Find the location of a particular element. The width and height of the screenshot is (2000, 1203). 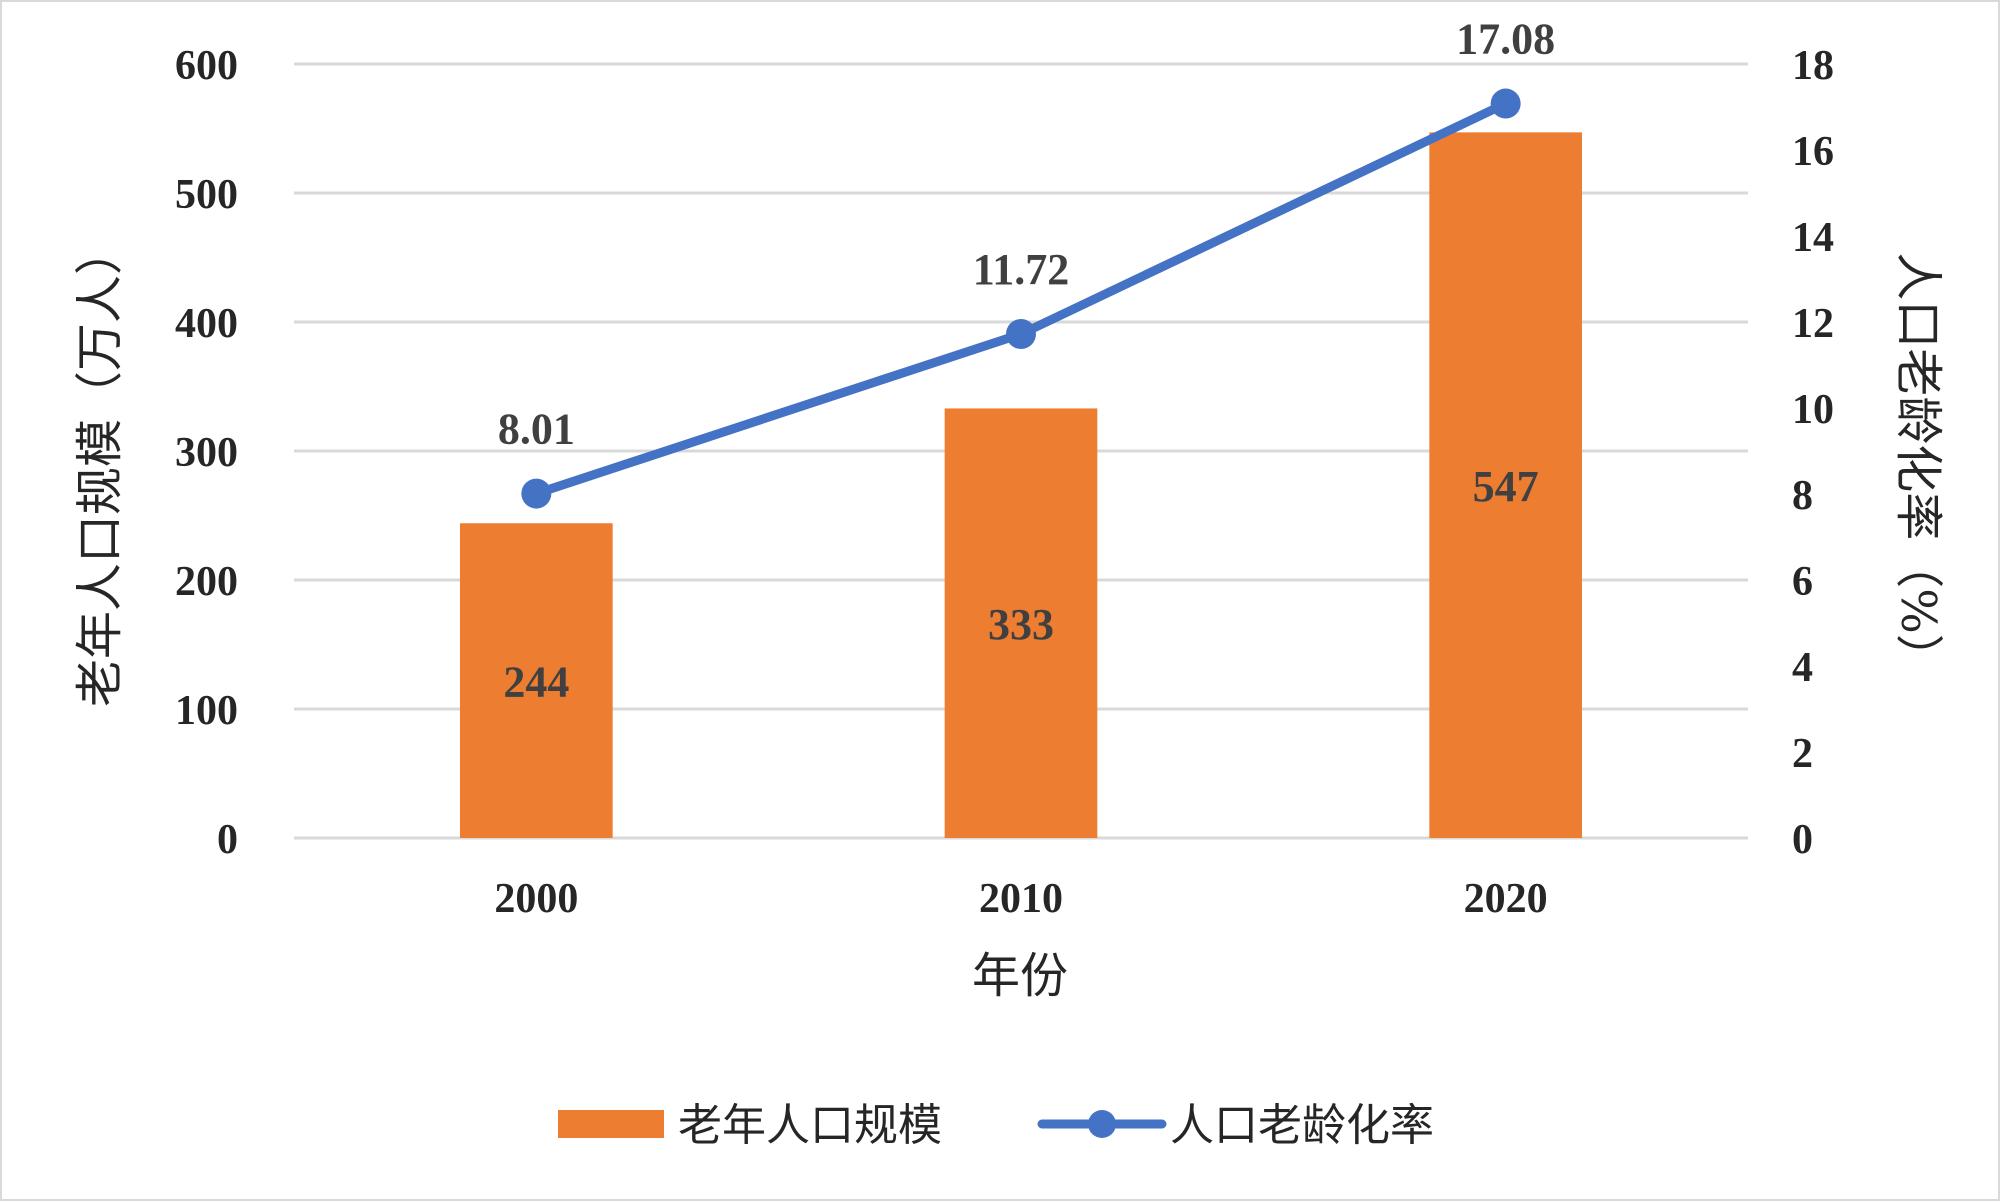

bar-data-label: 333 is located at coordinates (1021, 624).